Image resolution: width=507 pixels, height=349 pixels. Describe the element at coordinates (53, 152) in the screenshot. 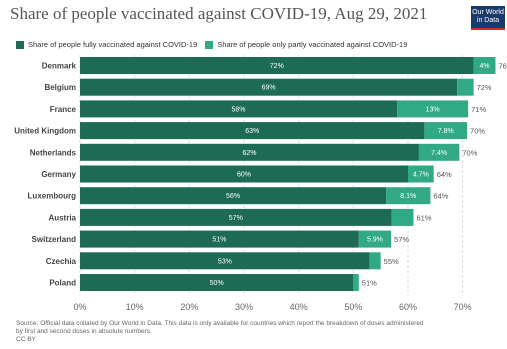

I see `category-label: Netherlands` at that location.